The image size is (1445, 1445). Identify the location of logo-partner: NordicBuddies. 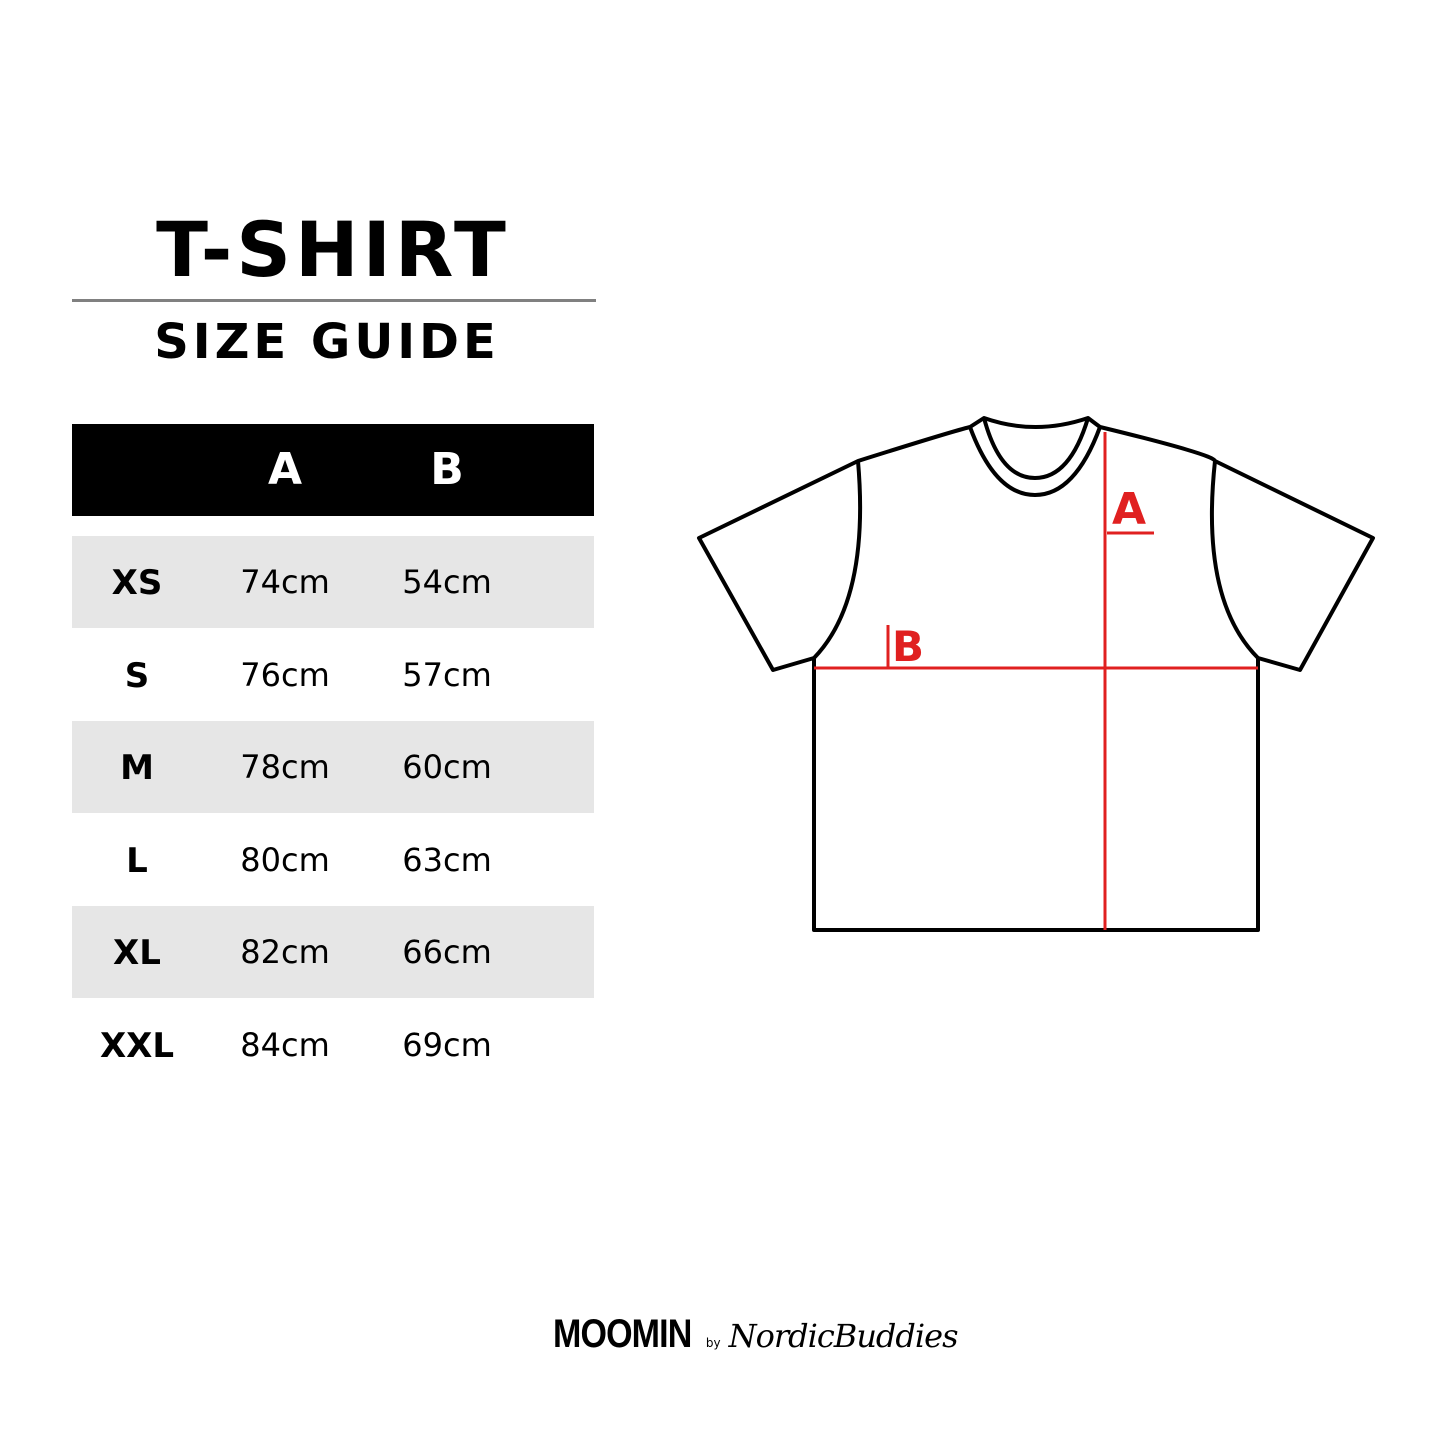
(843, 1336).